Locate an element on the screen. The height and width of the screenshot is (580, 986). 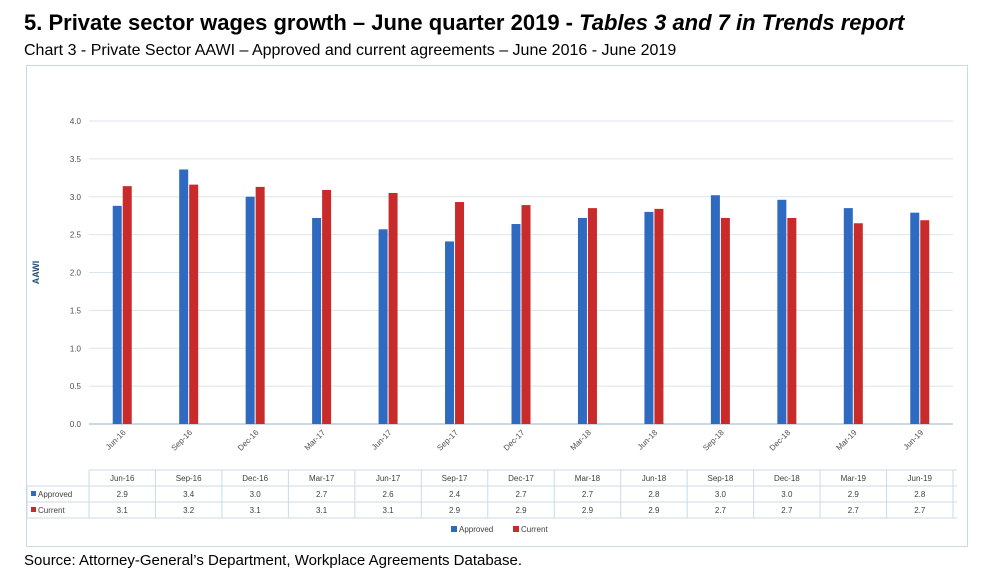
x-tick-label: Jun-19 is located at coordinates (914, 440).